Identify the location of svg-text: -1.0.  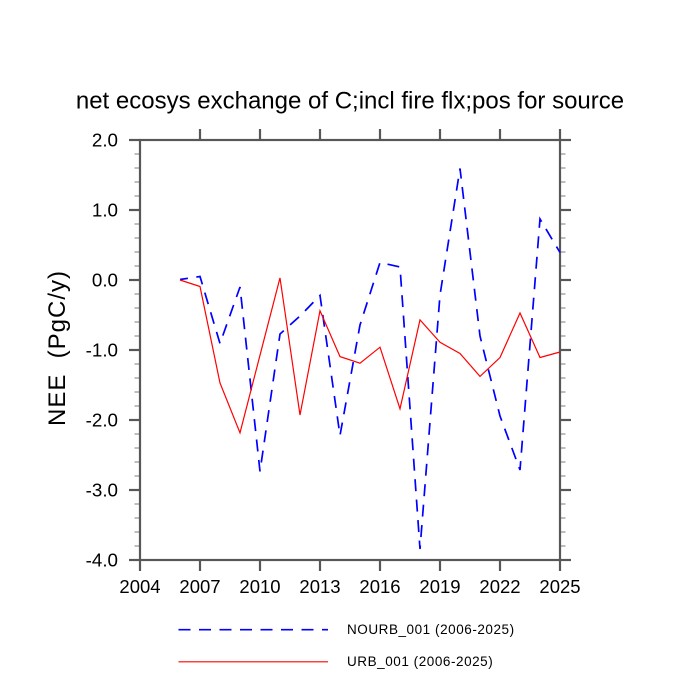
(102, 350).